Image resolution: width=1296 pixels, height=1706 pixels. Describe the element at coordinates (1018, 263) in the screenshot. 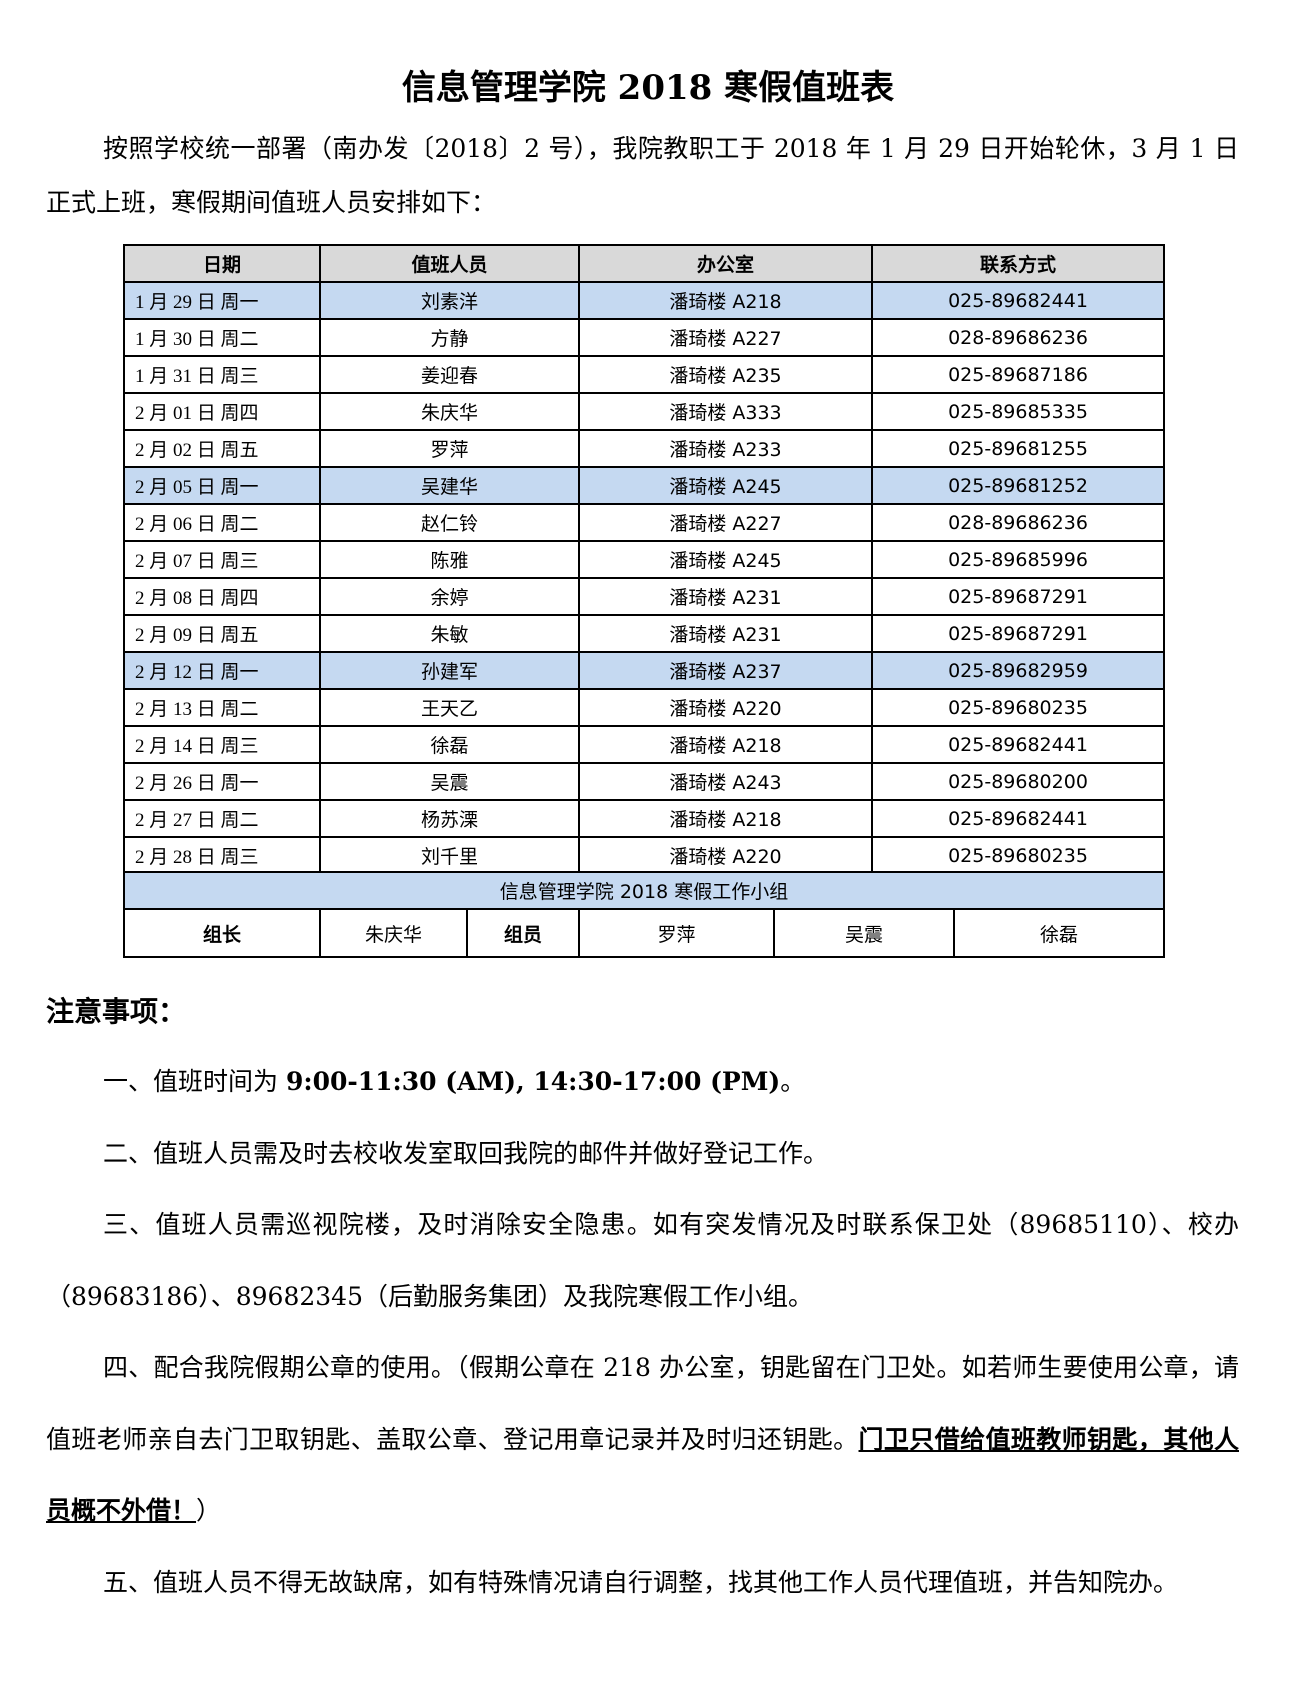

I see `header-phone: 联系方式` at that location.